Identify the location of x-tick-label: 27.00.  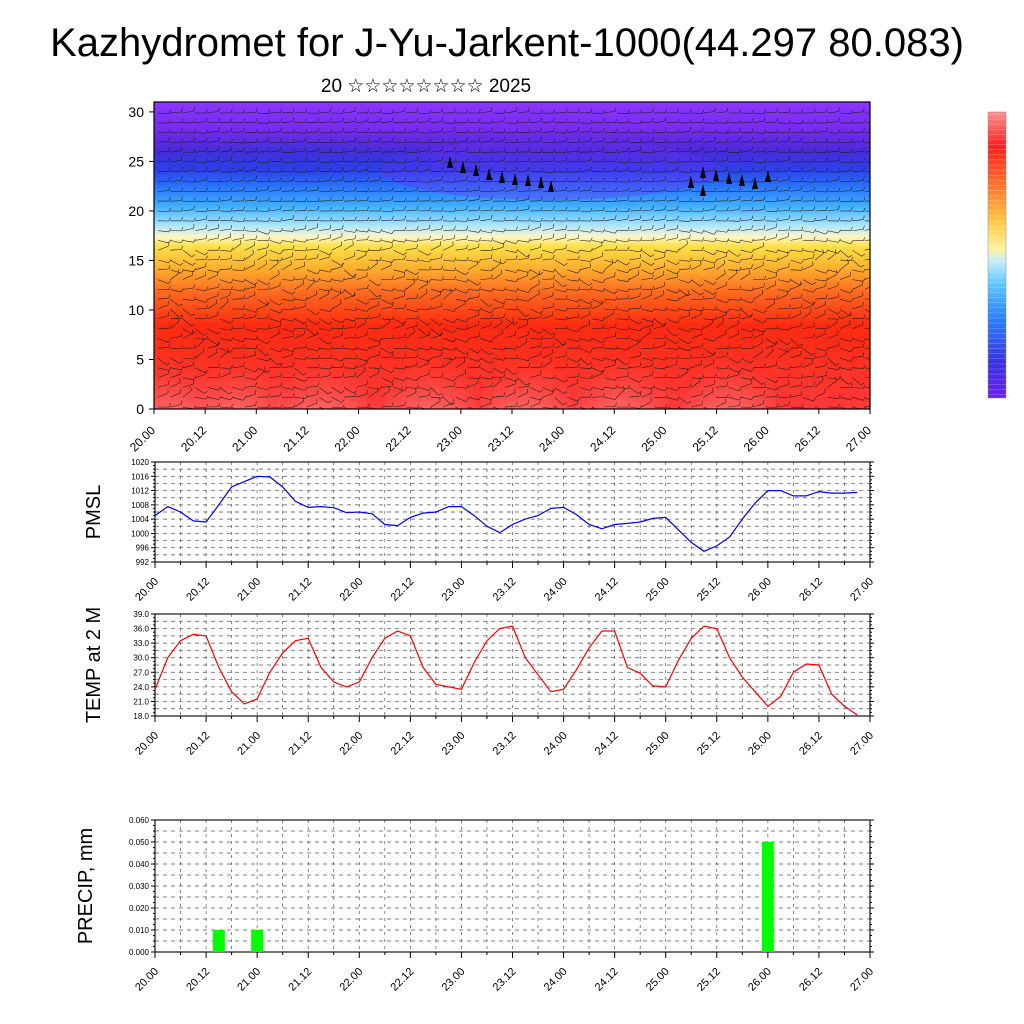
(862, 980).